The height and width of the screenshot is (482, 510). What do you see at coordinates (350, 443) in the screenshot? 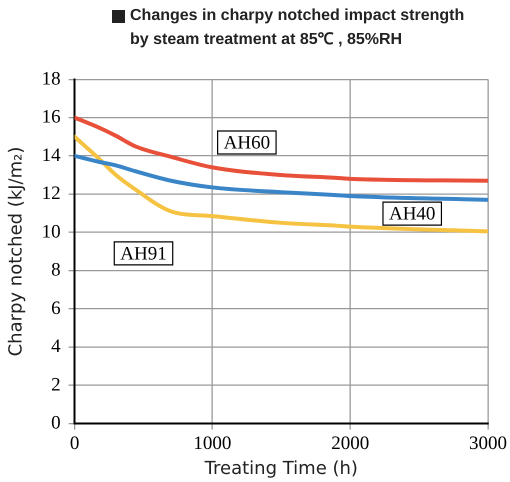
I see `x-tick-label: 2000` at bounding box center [350, 443].